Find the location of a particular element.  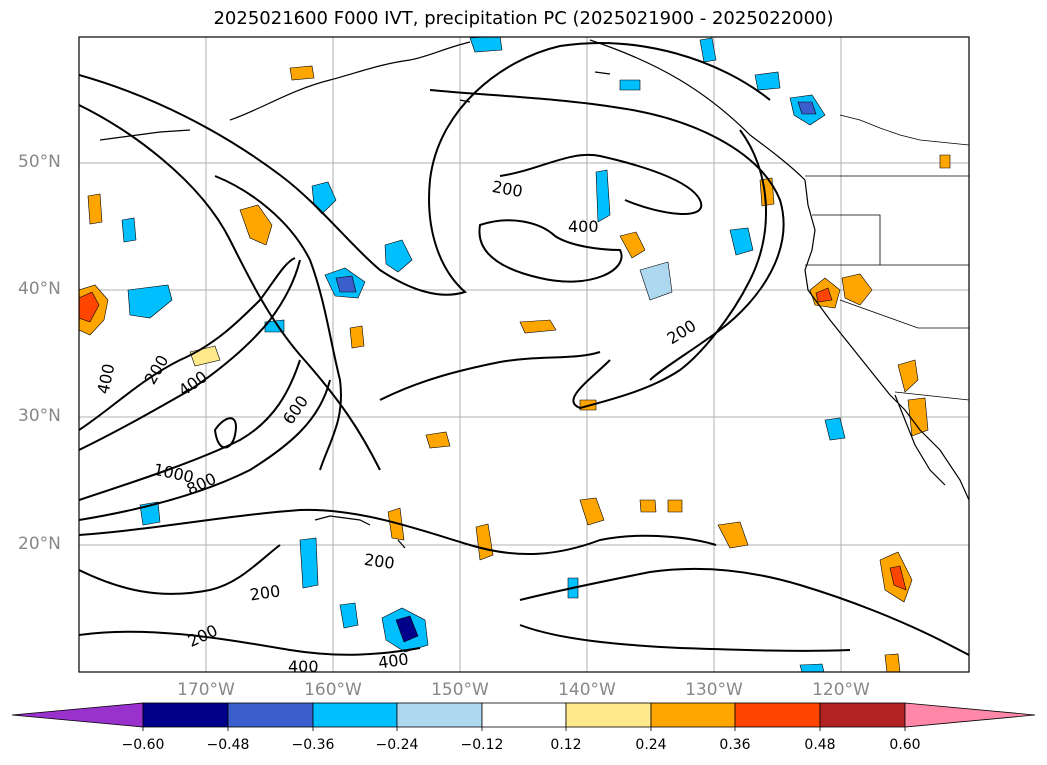

lon-label: 130°W is located at coordinates (714, 690).